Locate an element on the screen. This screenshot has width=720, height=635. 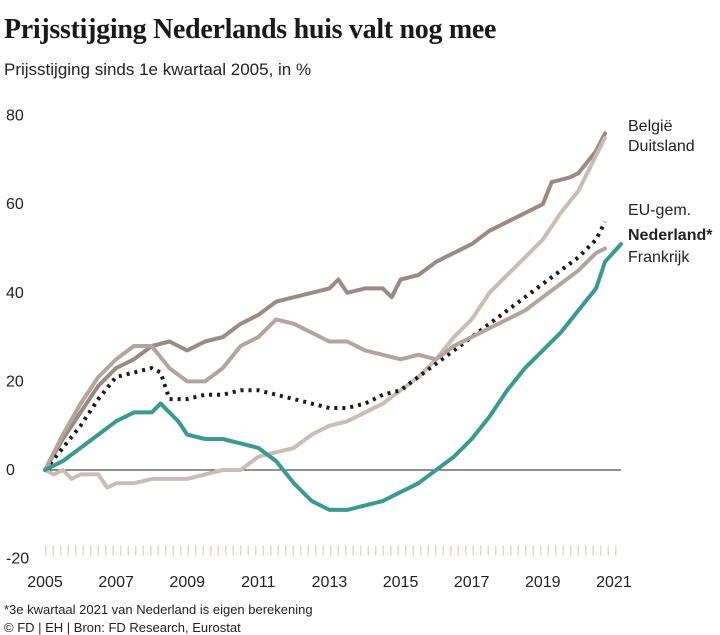
x-tick-label: 2011 is located at coordinates (258, 582).